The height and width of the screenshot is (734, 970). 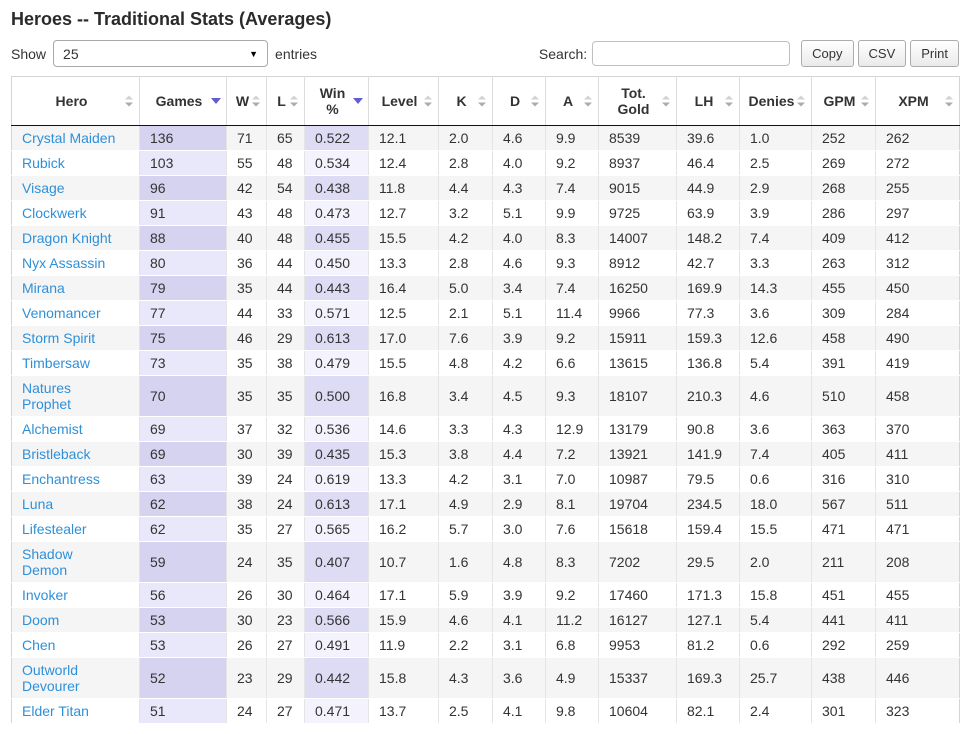 I want to click on column-header-w: W, so click(x=246, y=101).